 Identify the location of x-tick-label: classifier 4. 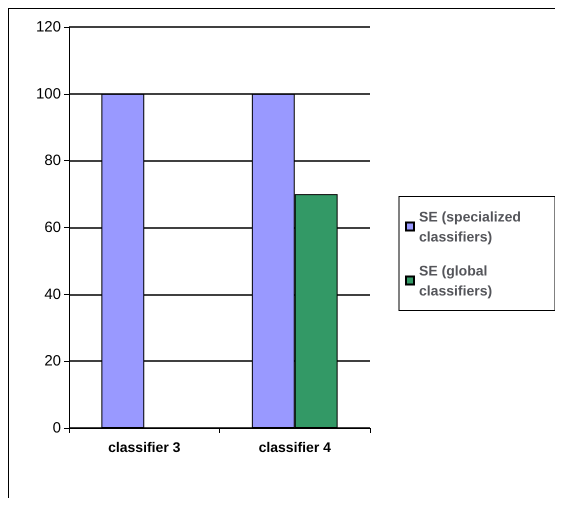
(295, 447).